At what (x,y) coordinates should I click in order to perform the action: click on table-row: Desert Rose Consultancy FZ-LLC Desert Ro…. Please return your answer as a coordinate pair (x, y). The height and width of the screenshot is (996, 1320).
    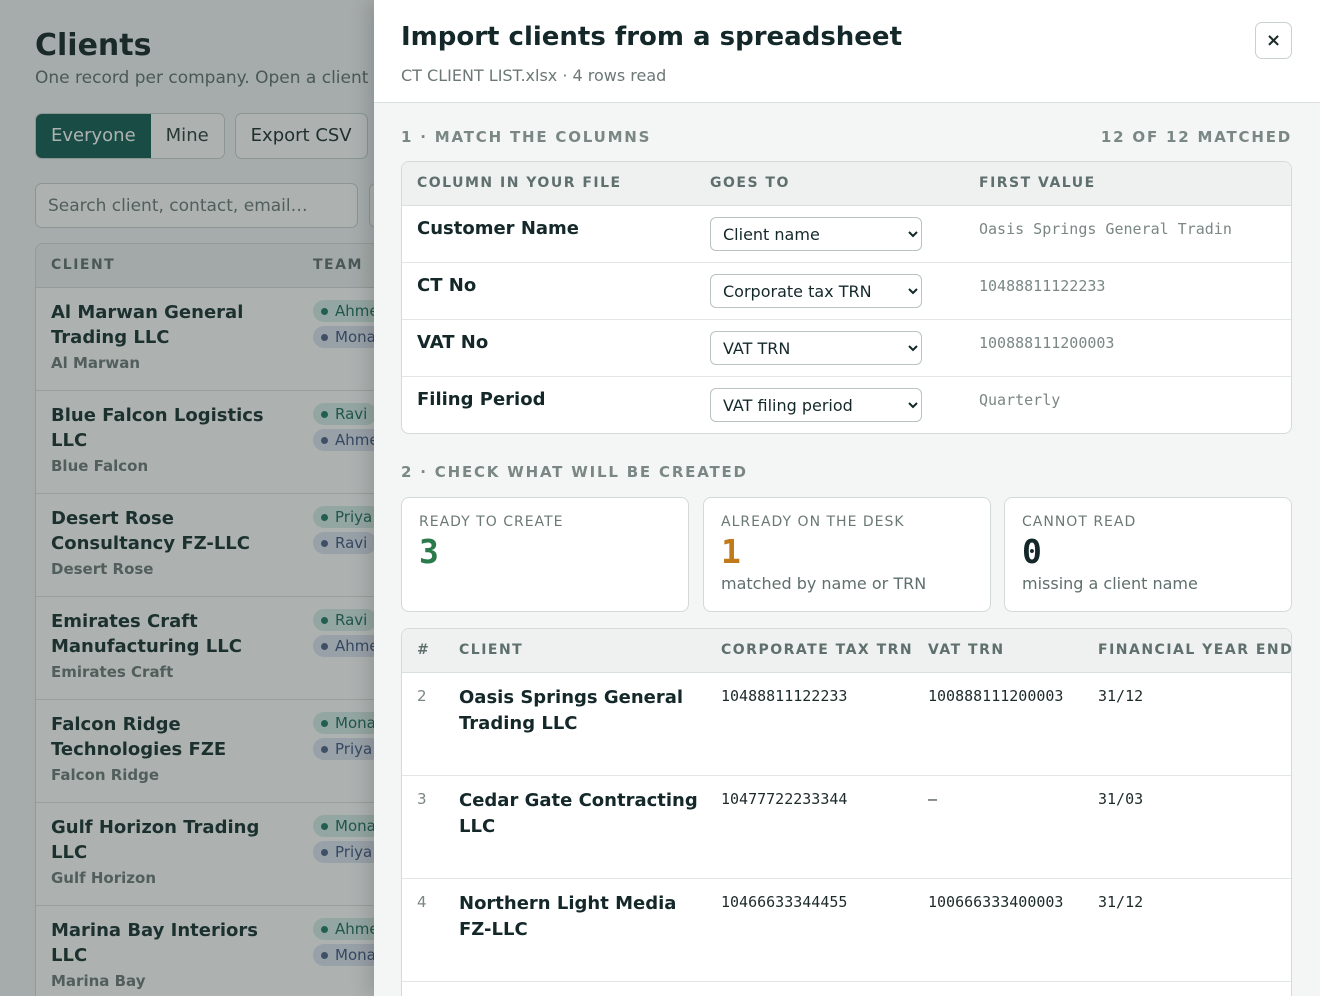
    Looking at the image, I should click on (245, 545).